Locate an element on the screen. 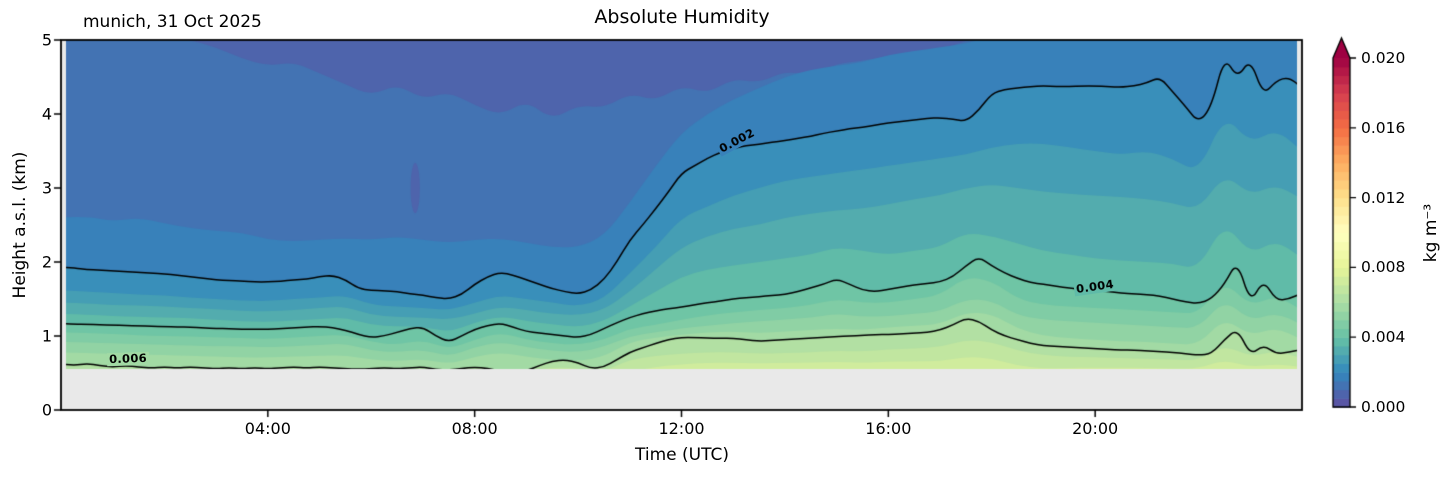 This screenshot has height=478, width=1454. x-tick-label: 08:00 is located at coordinates (474, 428).